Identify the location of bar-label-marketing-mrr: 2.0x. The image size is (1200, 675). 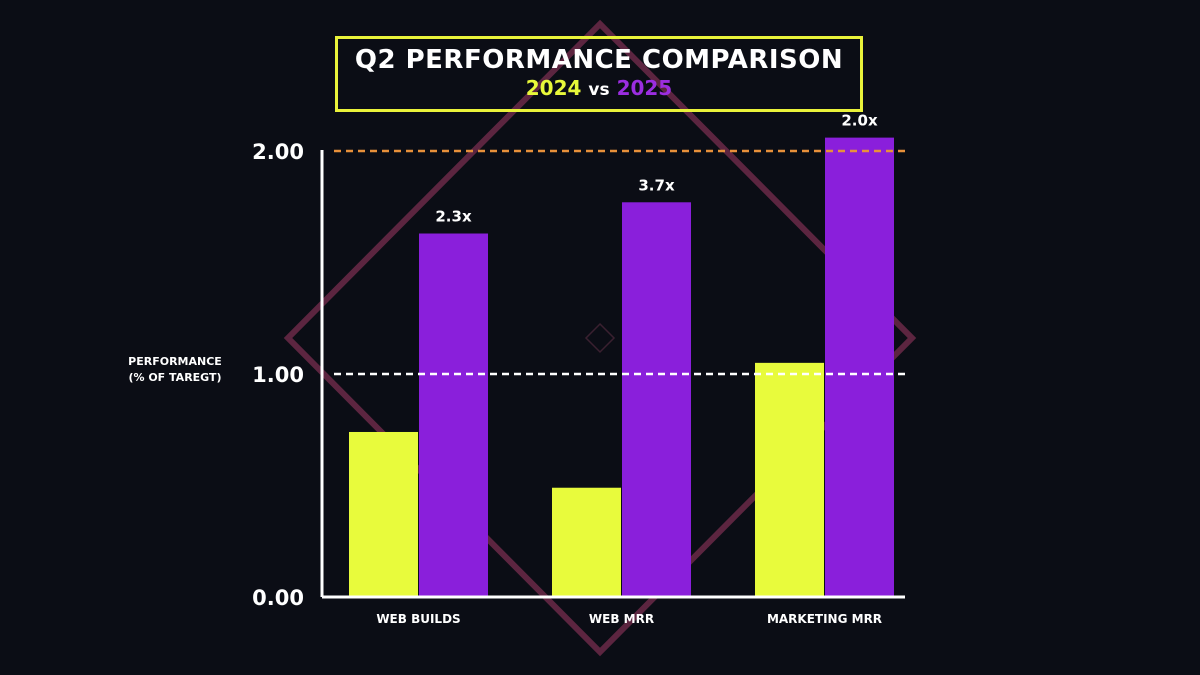
(859, 121).